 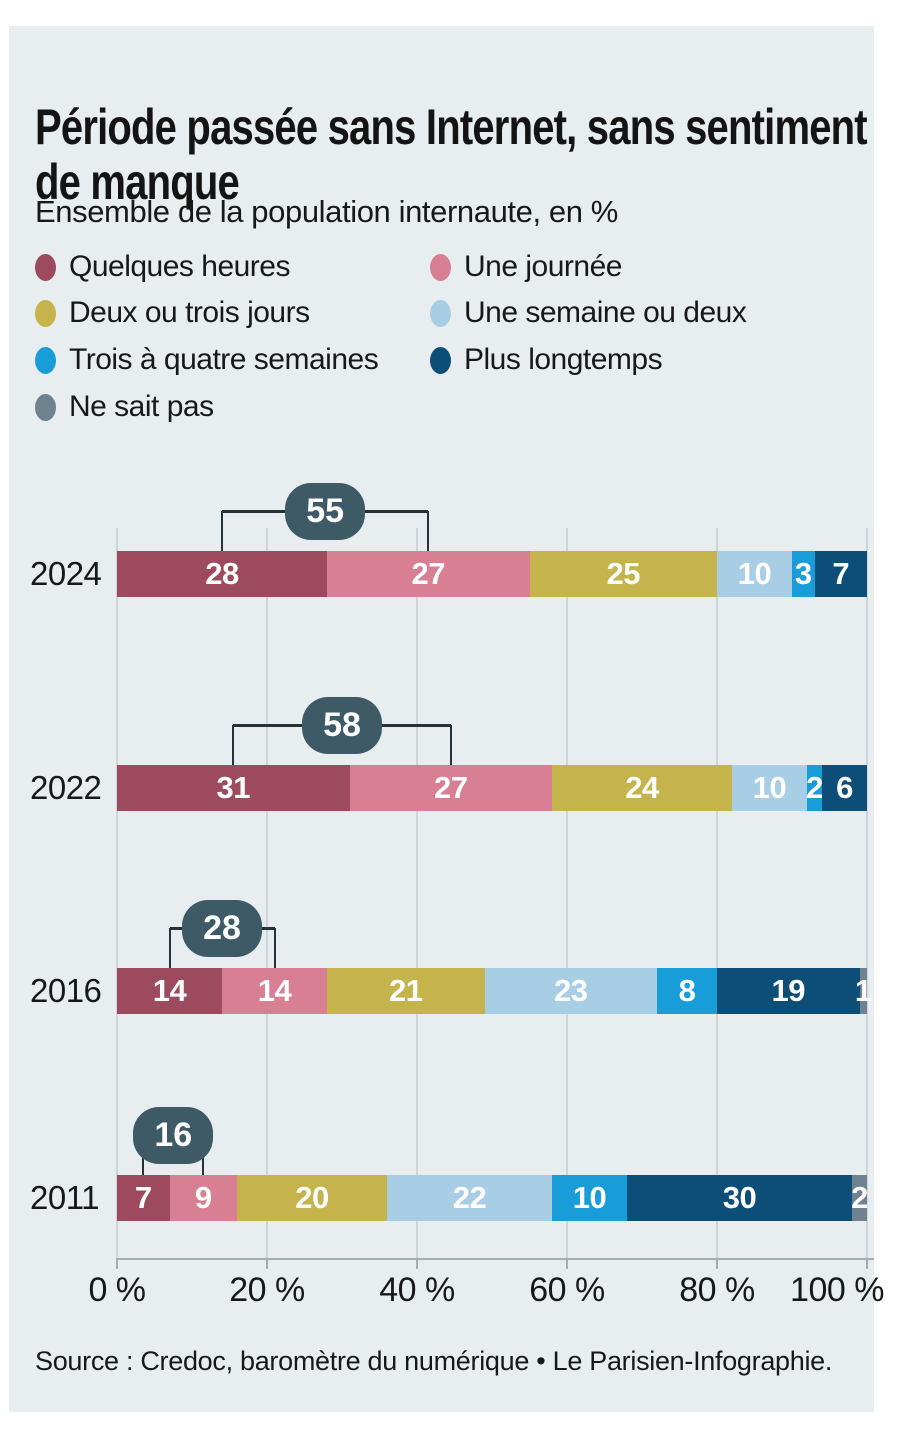 I want to click on bar-segment-value: 31, so click(x=233, y=787).